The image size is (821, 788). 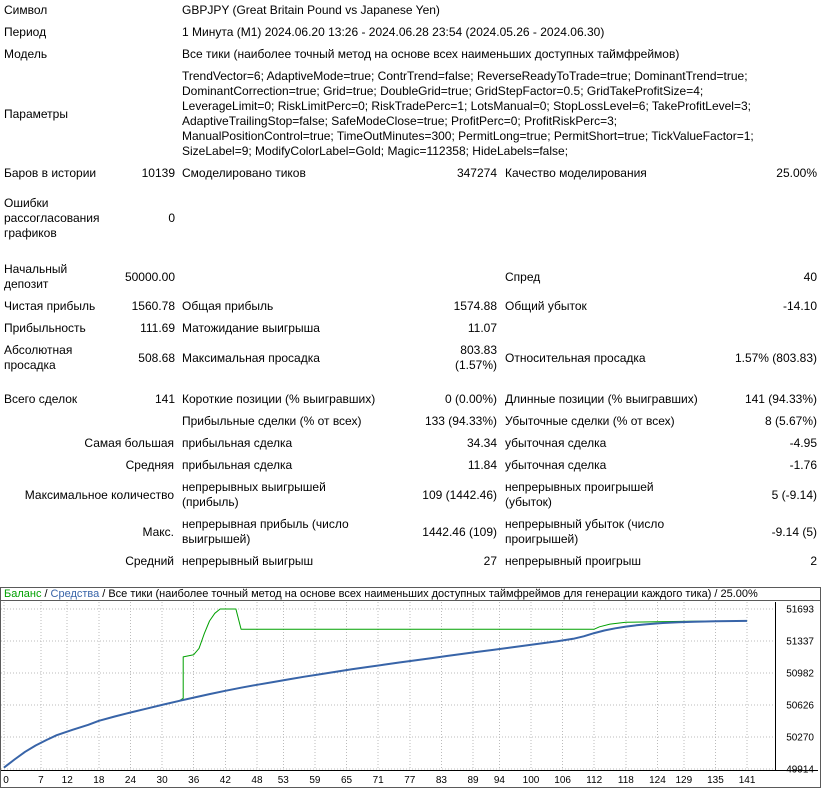 I want to click on report-label: Убыточные сделки (% от всех), so click(x=590, y=421).